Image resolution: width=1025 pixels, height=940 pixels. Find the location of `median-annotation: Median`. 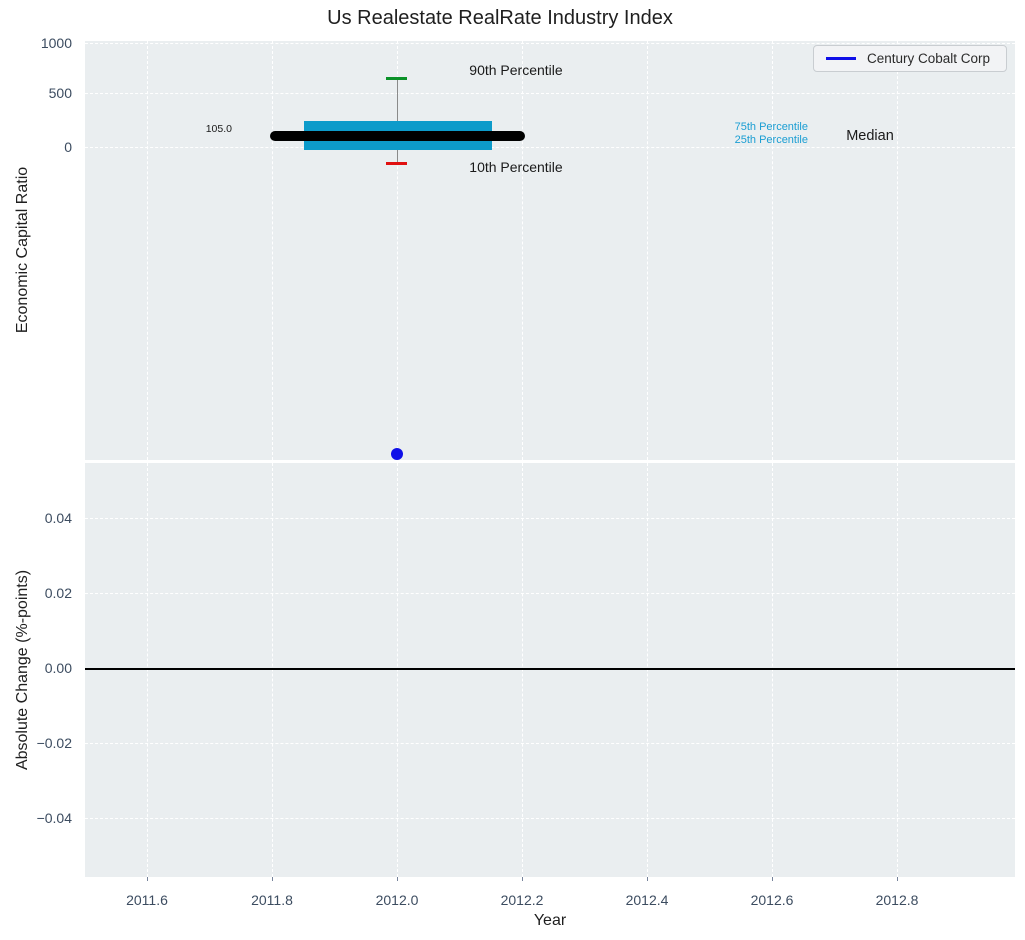

median-annotation: Median is located at coordinates (870, 136).